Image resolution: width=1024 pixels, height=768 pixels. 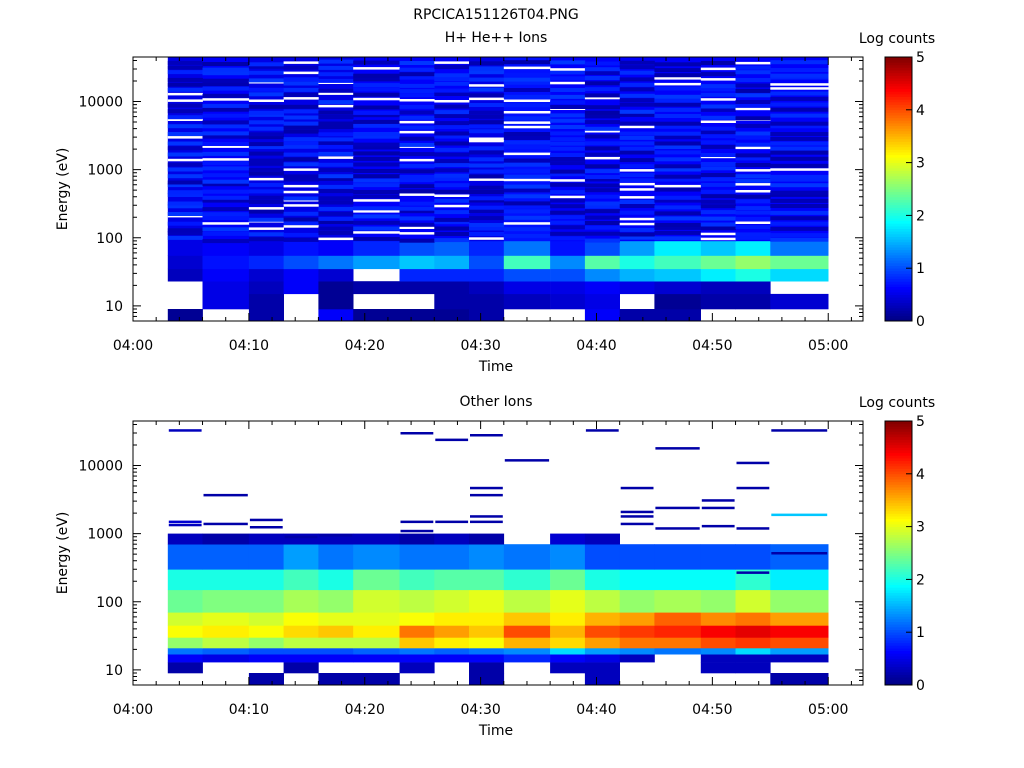 I want to click on x-tick-label: 04:30, so click(x=480, y=710).